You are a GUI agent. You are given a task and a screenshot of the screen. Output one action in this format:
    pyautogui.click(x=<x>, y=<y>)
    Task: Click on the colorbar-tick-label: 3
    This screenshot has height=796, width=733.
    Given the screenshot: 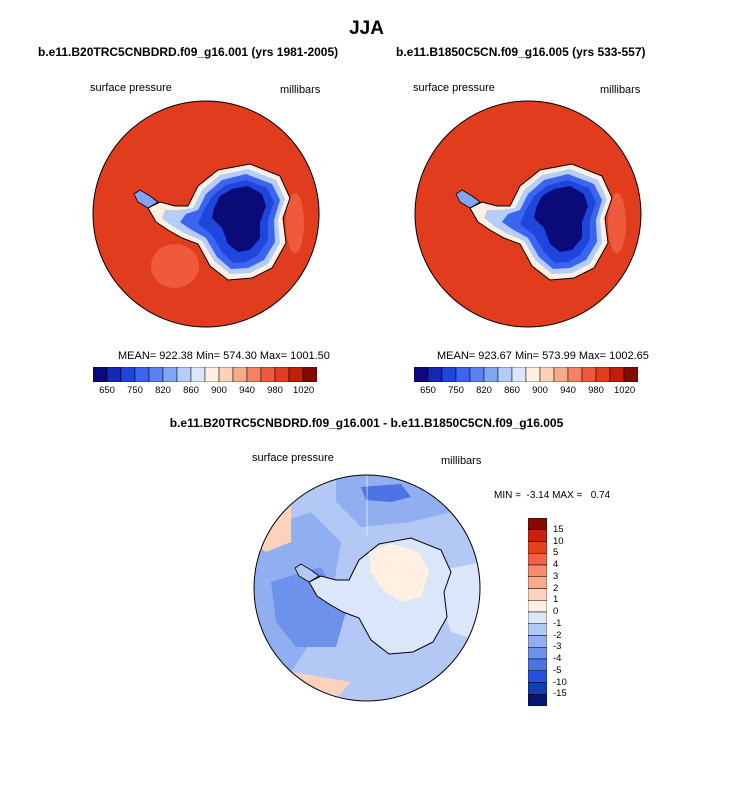 What is the action you would take?
    pyautogui.click(x=556, y=576)
    